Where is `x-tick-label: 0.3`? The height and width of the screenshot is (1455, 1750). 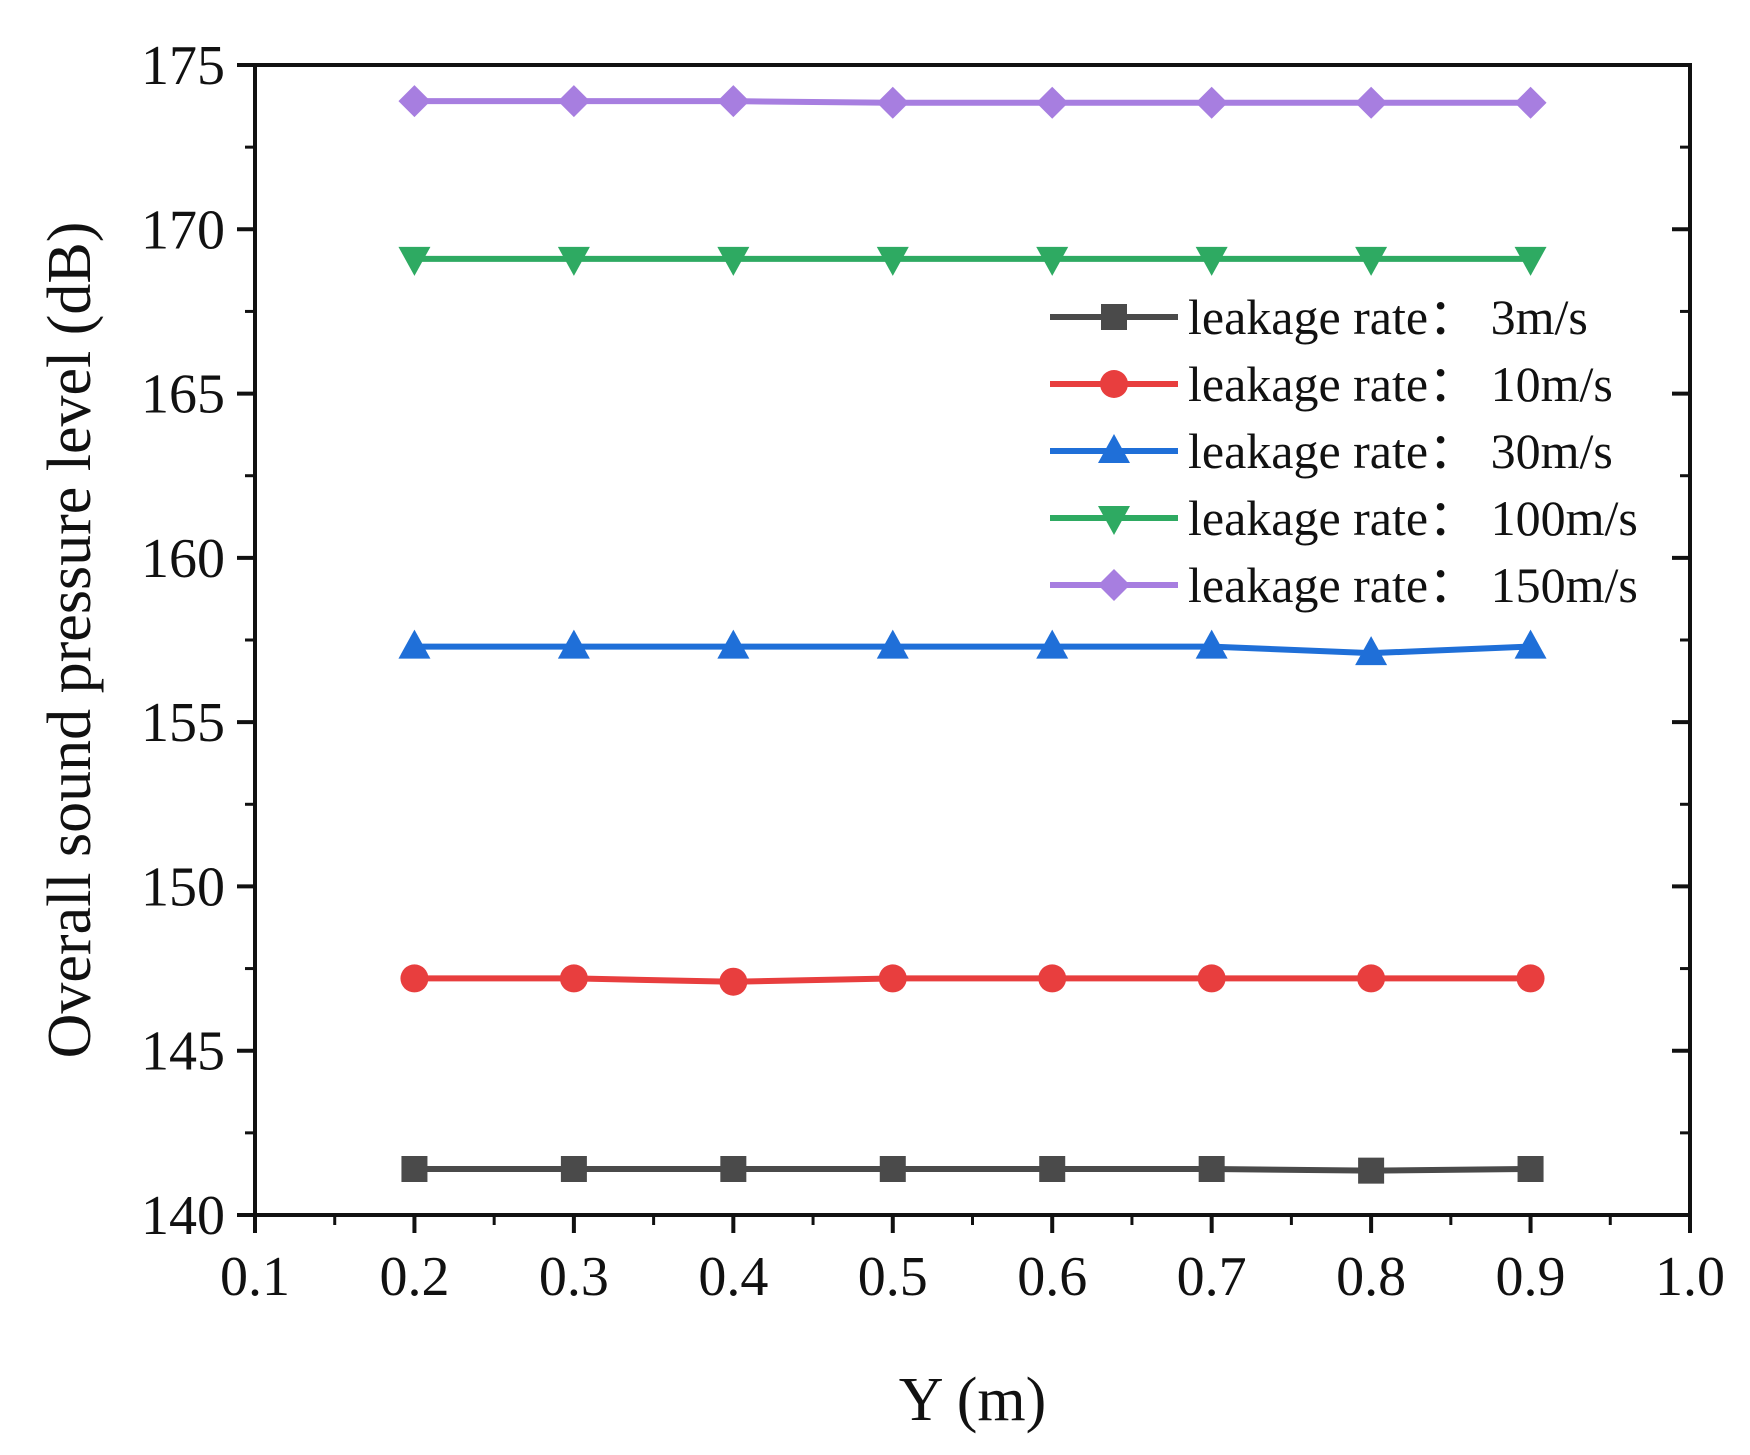
x-tick-label: 0.3 is located at coordinates (574, 1277).